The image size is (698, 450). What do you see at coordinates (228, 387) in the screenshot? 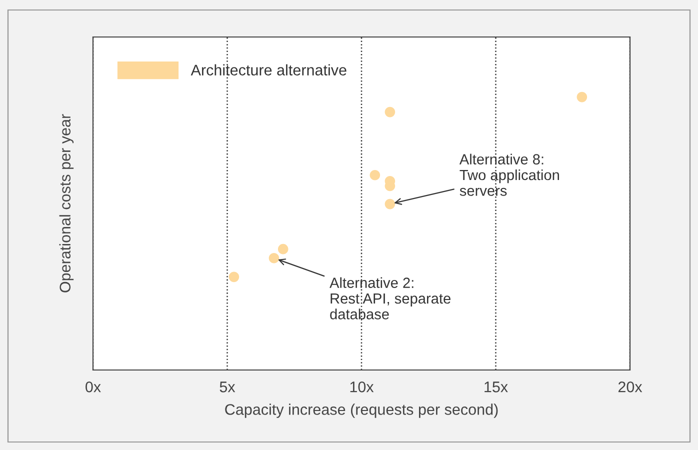
I see `x-tick-label: 5x` at bounding box center [228, 387].